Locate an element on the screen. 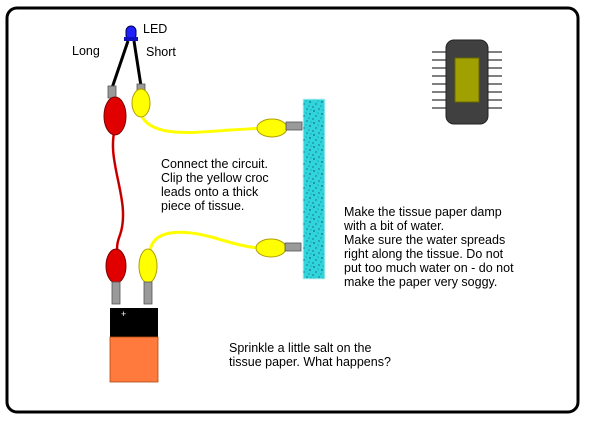  led-short-leg is located at coordinates (137, 63).